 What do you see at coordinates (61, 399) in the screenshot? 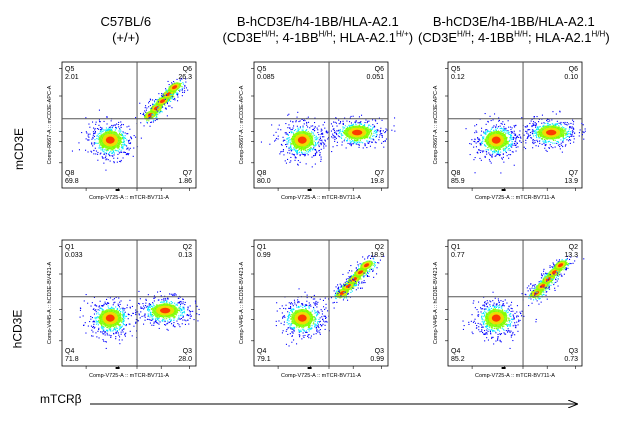
I see `x-axis-label-mtcrb: mTCRβ` at bounding box center [61, 399].